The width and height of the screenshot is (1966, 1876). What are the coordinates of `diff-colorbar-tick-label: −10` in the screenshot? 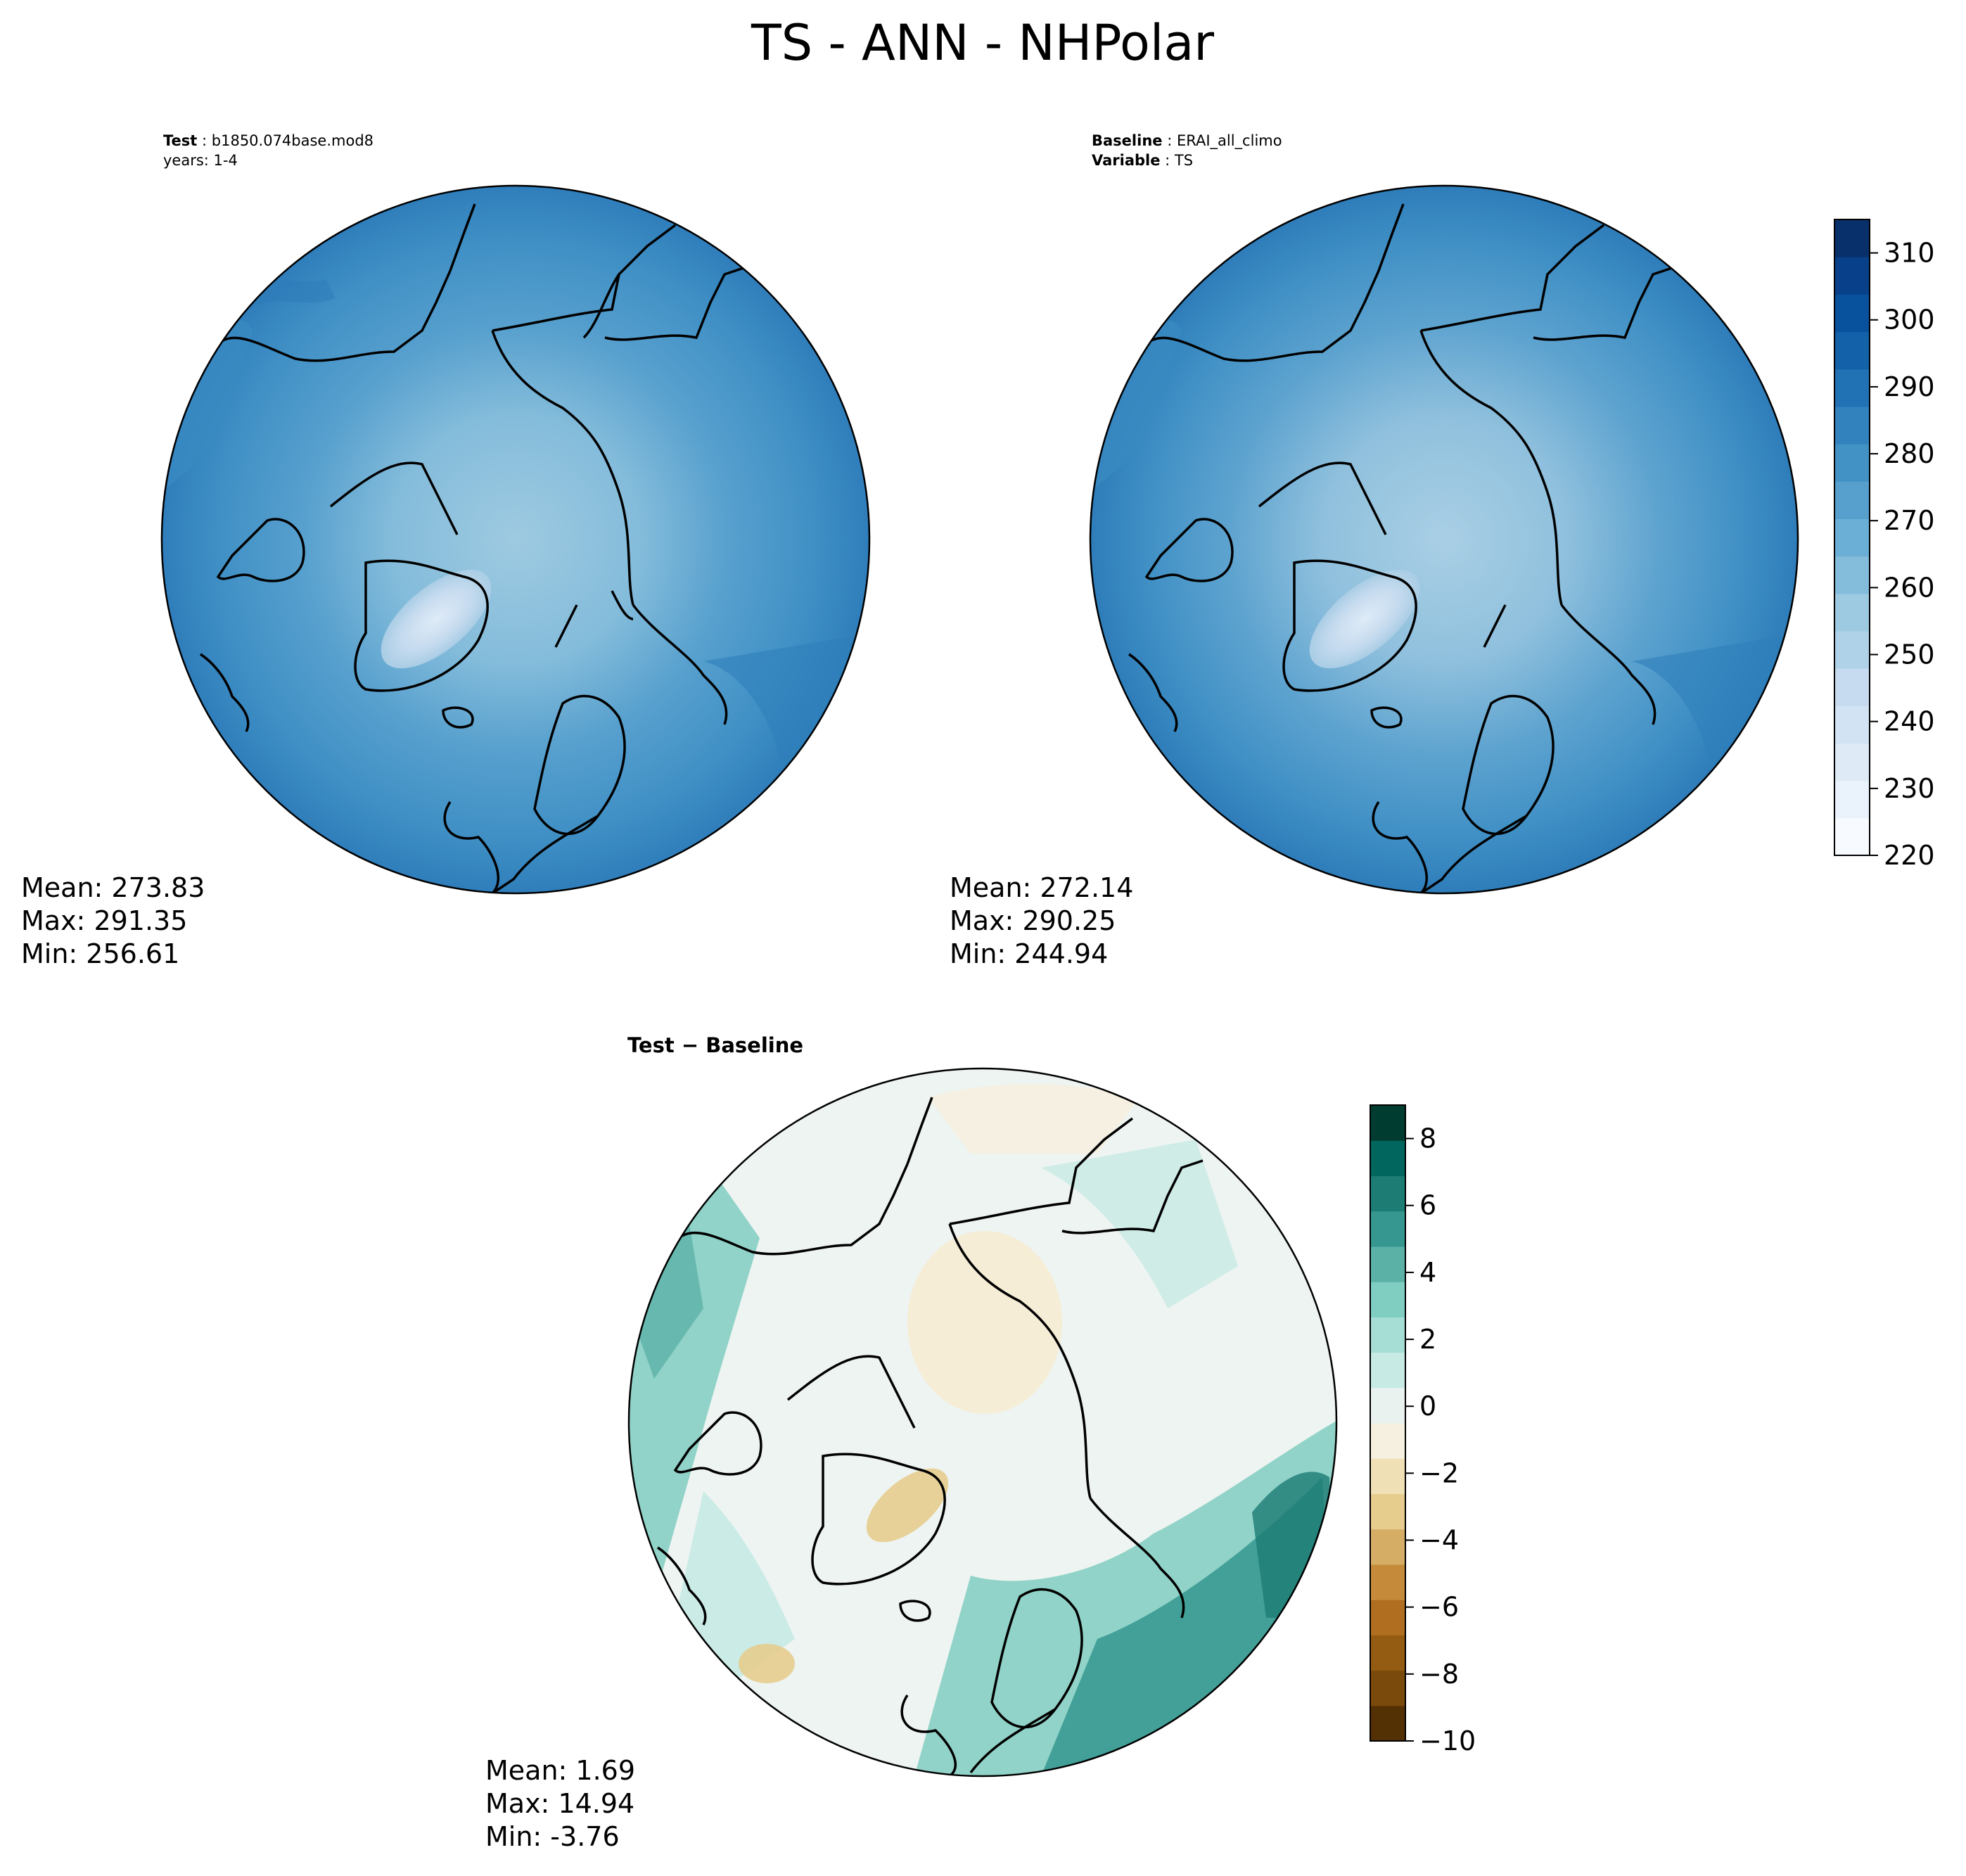 It's located at (1447, 1741).